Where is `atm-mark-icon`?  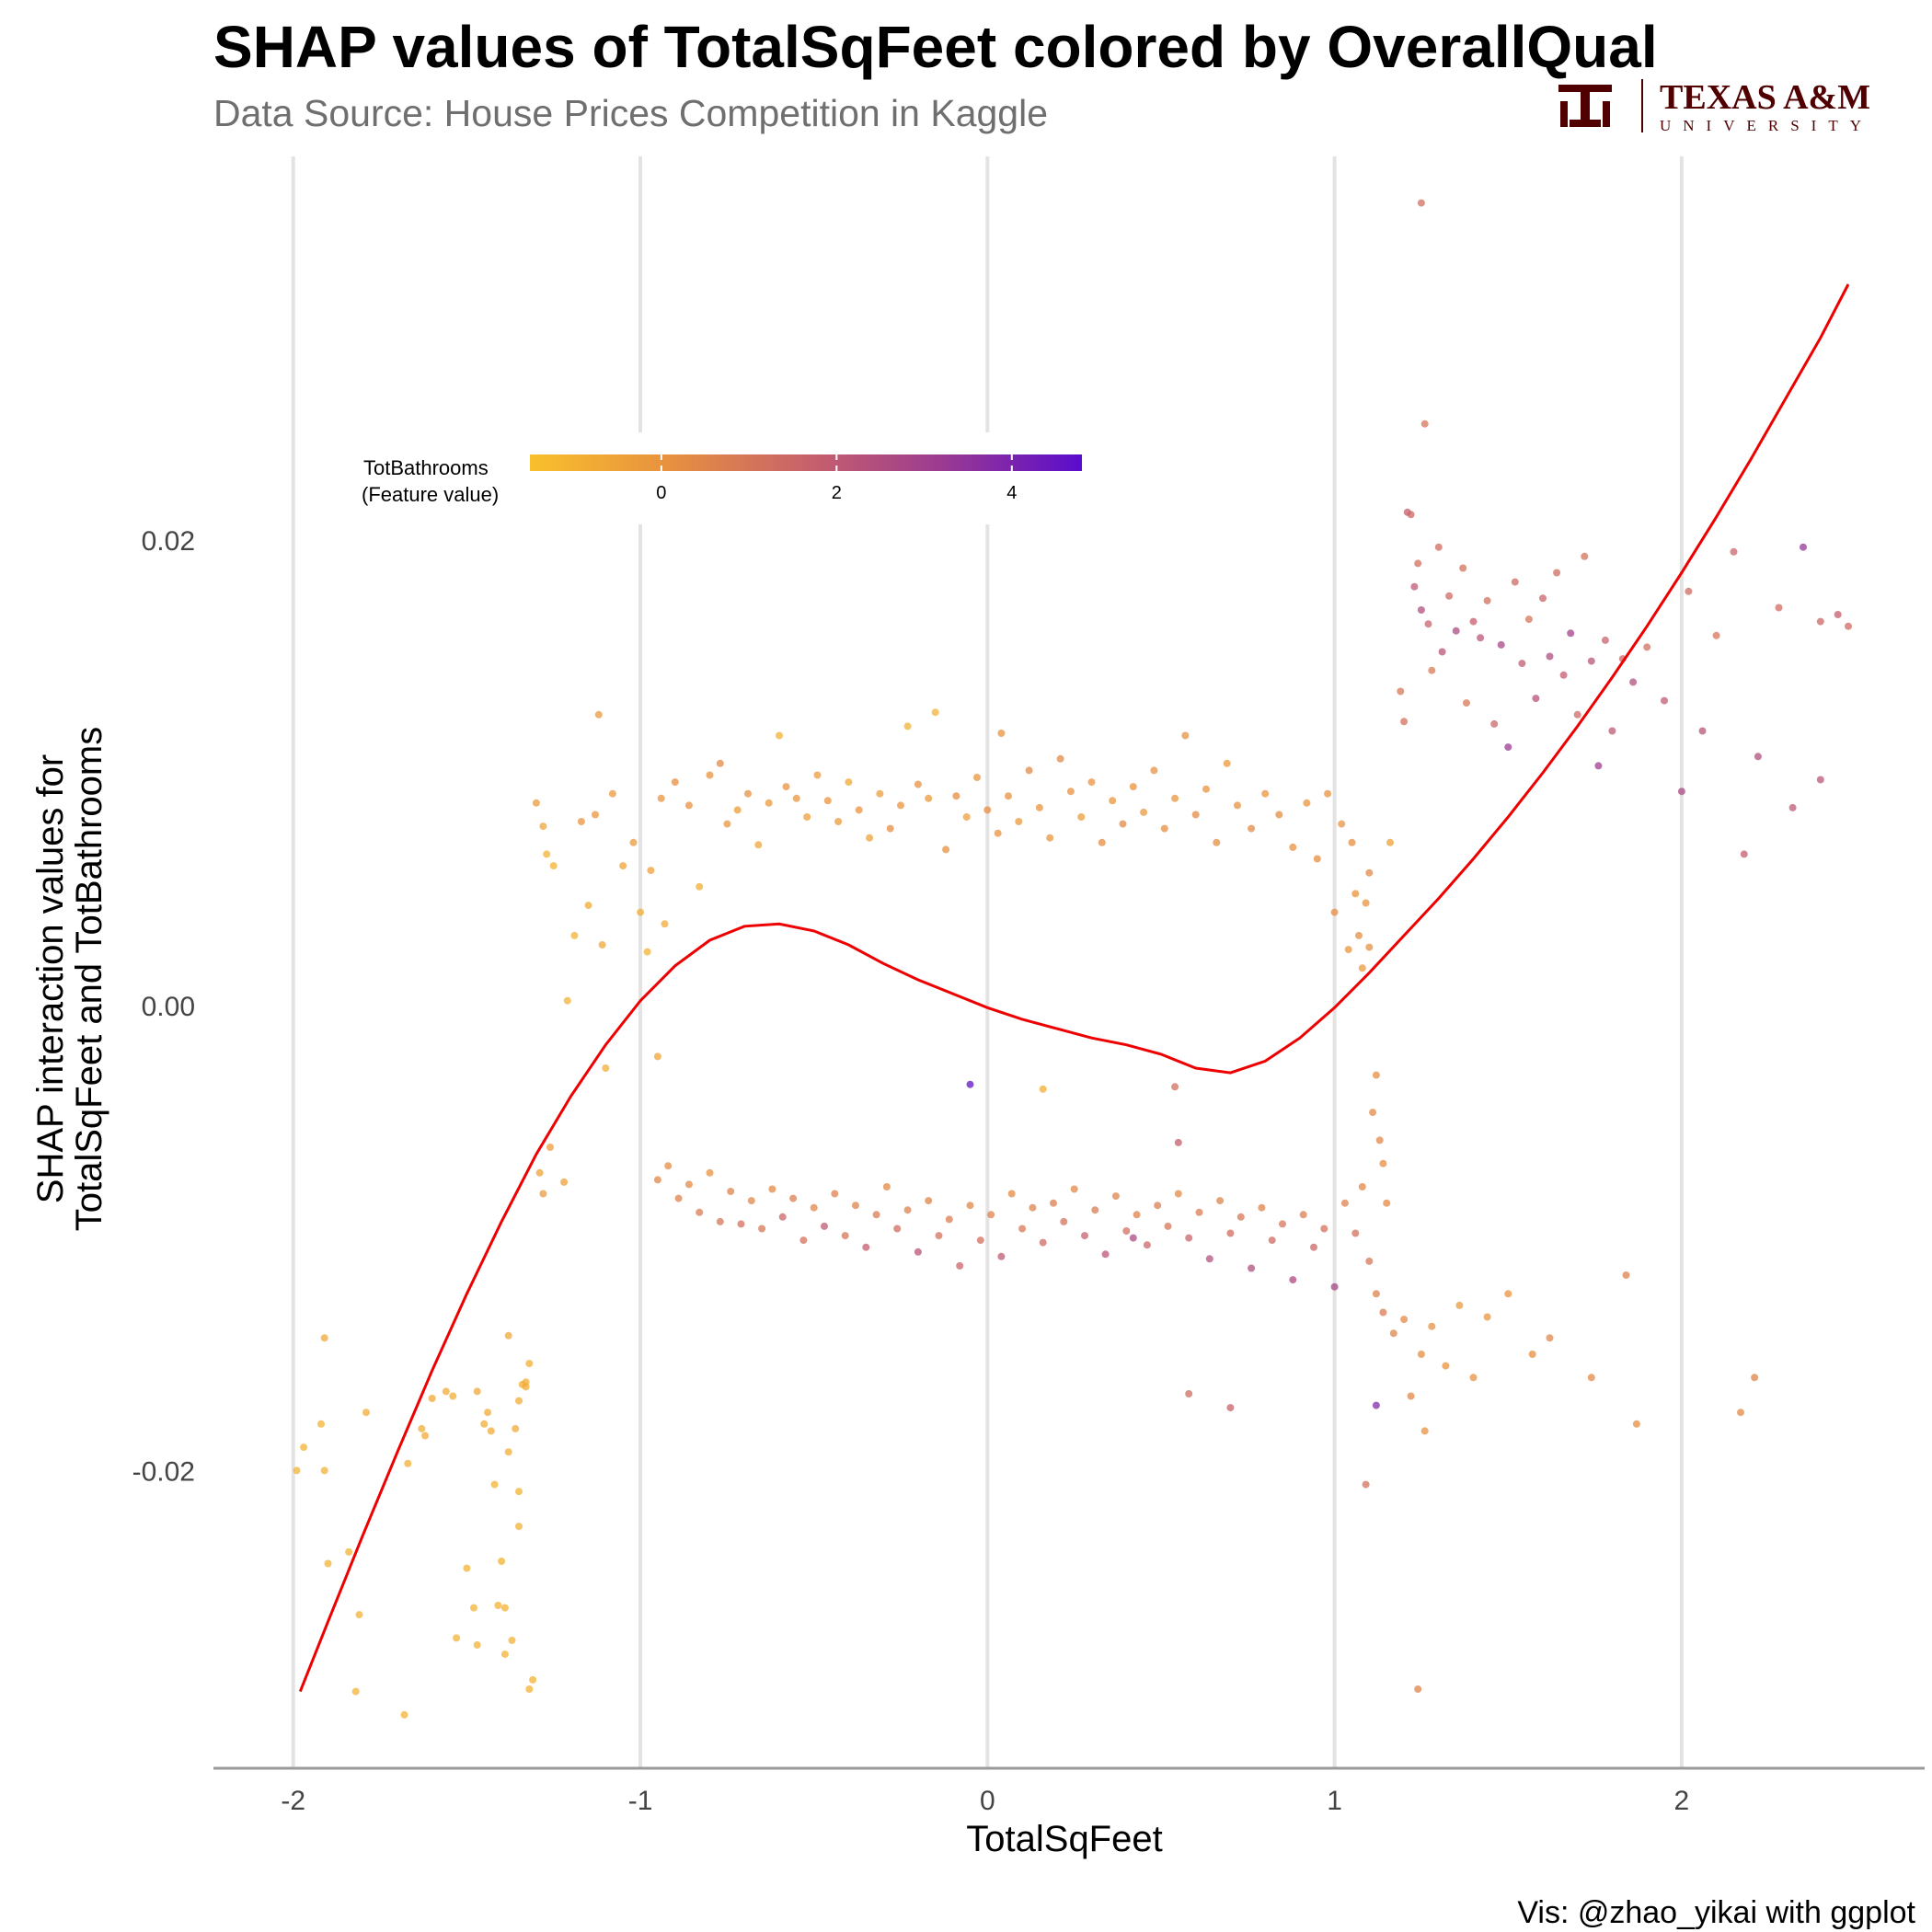 atm-mark-icon is located at coordinates (1585, 106).